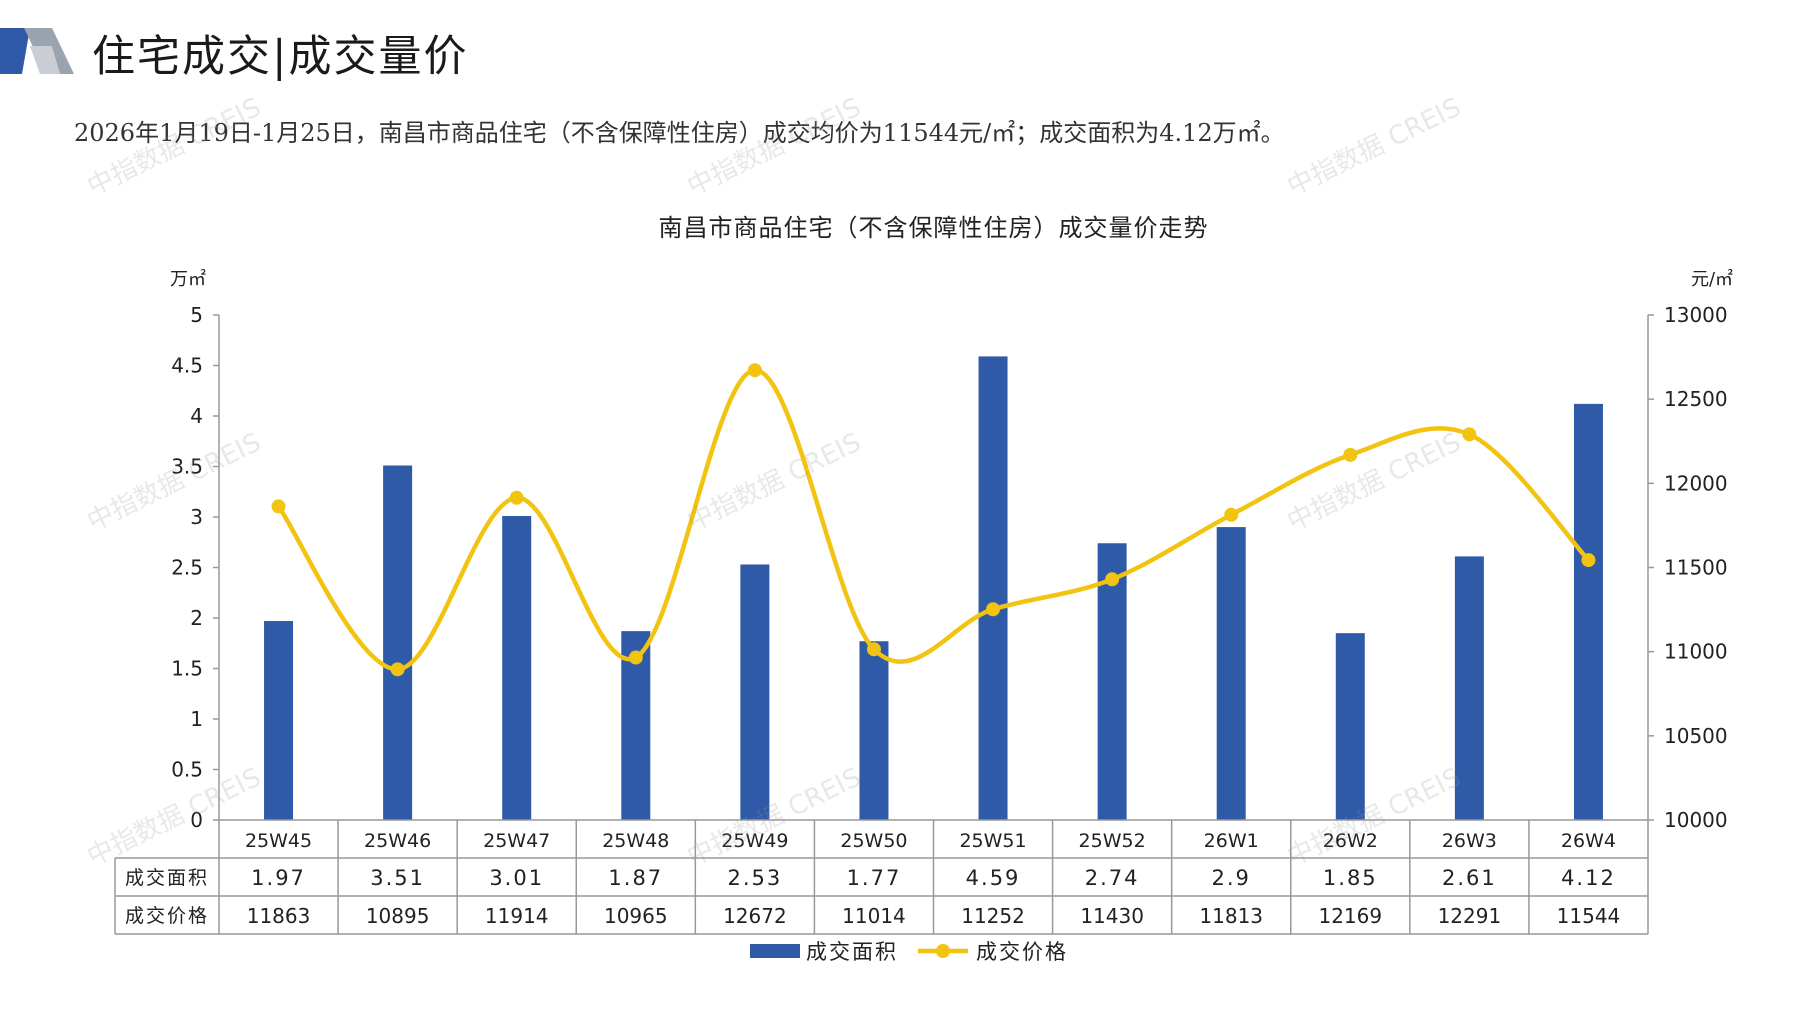  I want to click on y-right-unit: 元/㎡, so click(1712, 279).